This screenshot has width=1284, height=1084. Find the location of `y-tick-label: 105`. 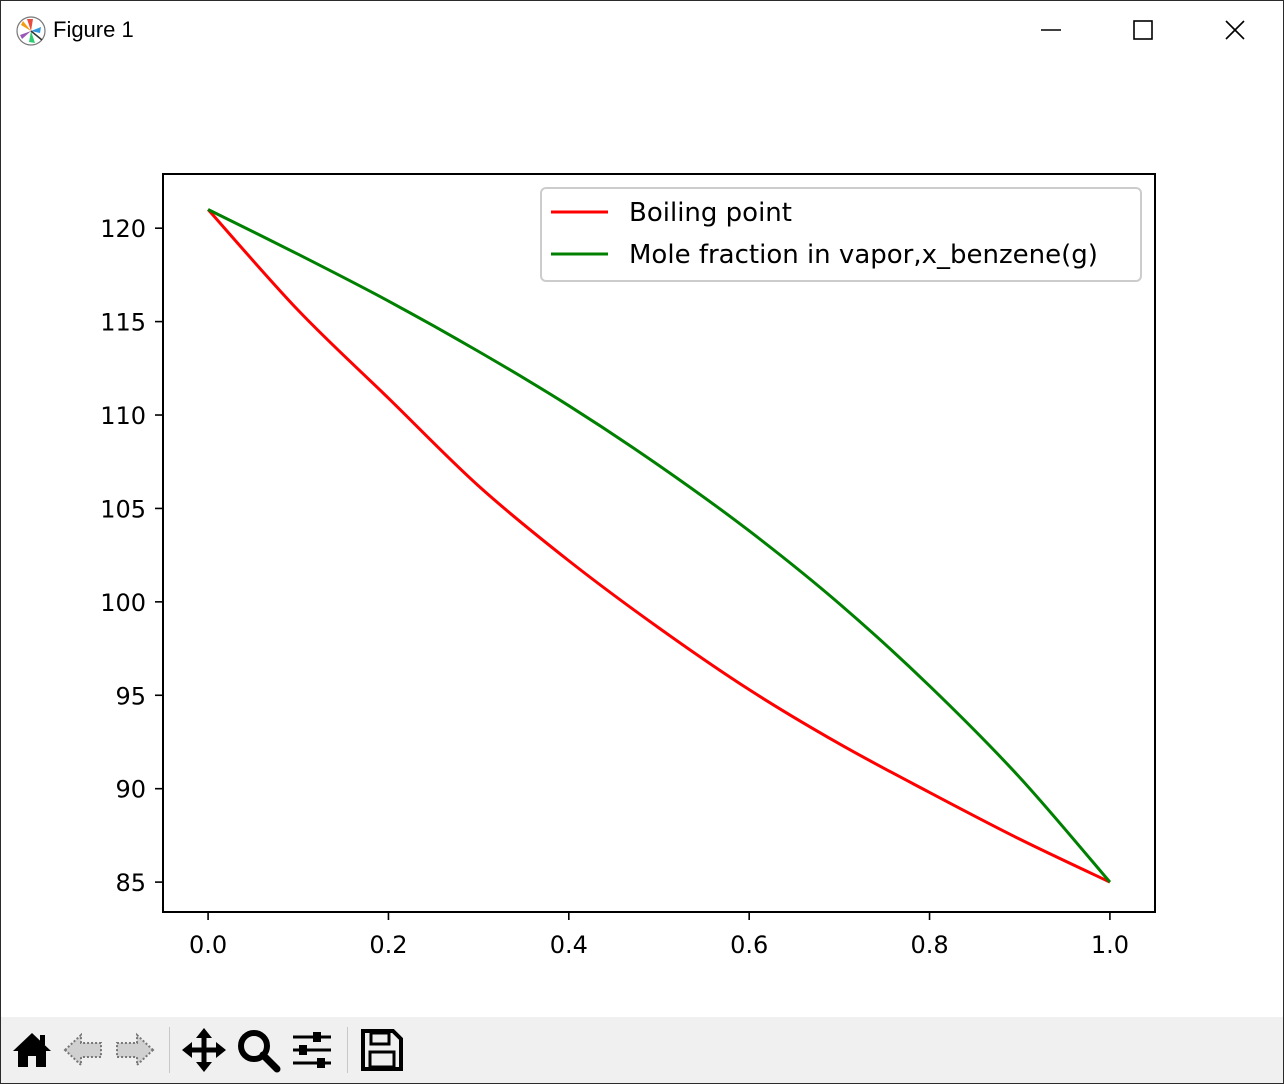

y-tick-label: 105 is located at coordinates (123, 509).